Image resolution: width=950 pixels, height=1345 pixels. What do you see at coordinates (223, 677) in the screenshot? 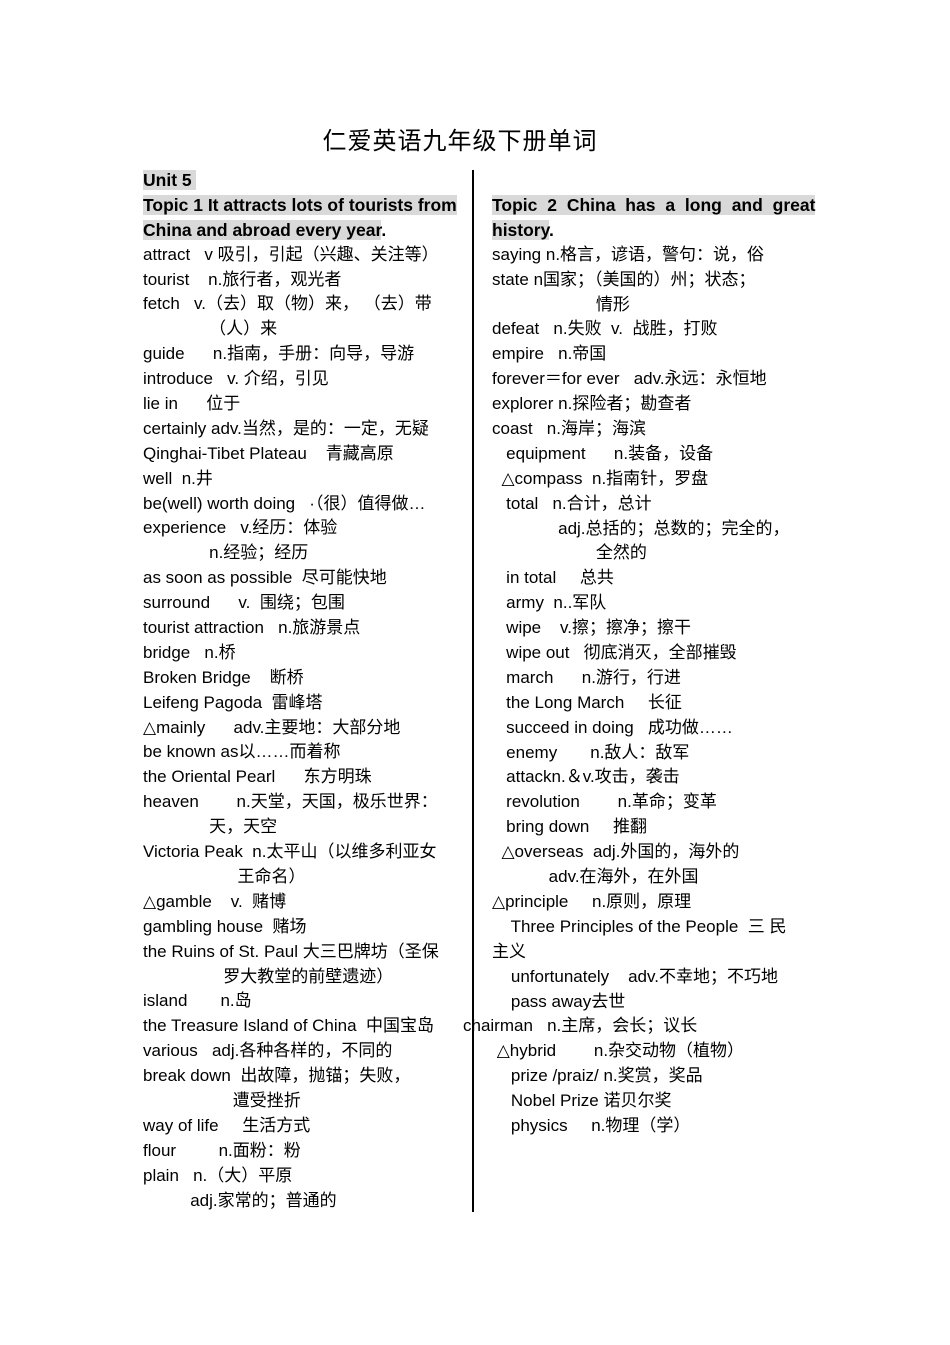
I see `vocab-line: Broken Bridge 断桥` at bounding box center [223, 677].